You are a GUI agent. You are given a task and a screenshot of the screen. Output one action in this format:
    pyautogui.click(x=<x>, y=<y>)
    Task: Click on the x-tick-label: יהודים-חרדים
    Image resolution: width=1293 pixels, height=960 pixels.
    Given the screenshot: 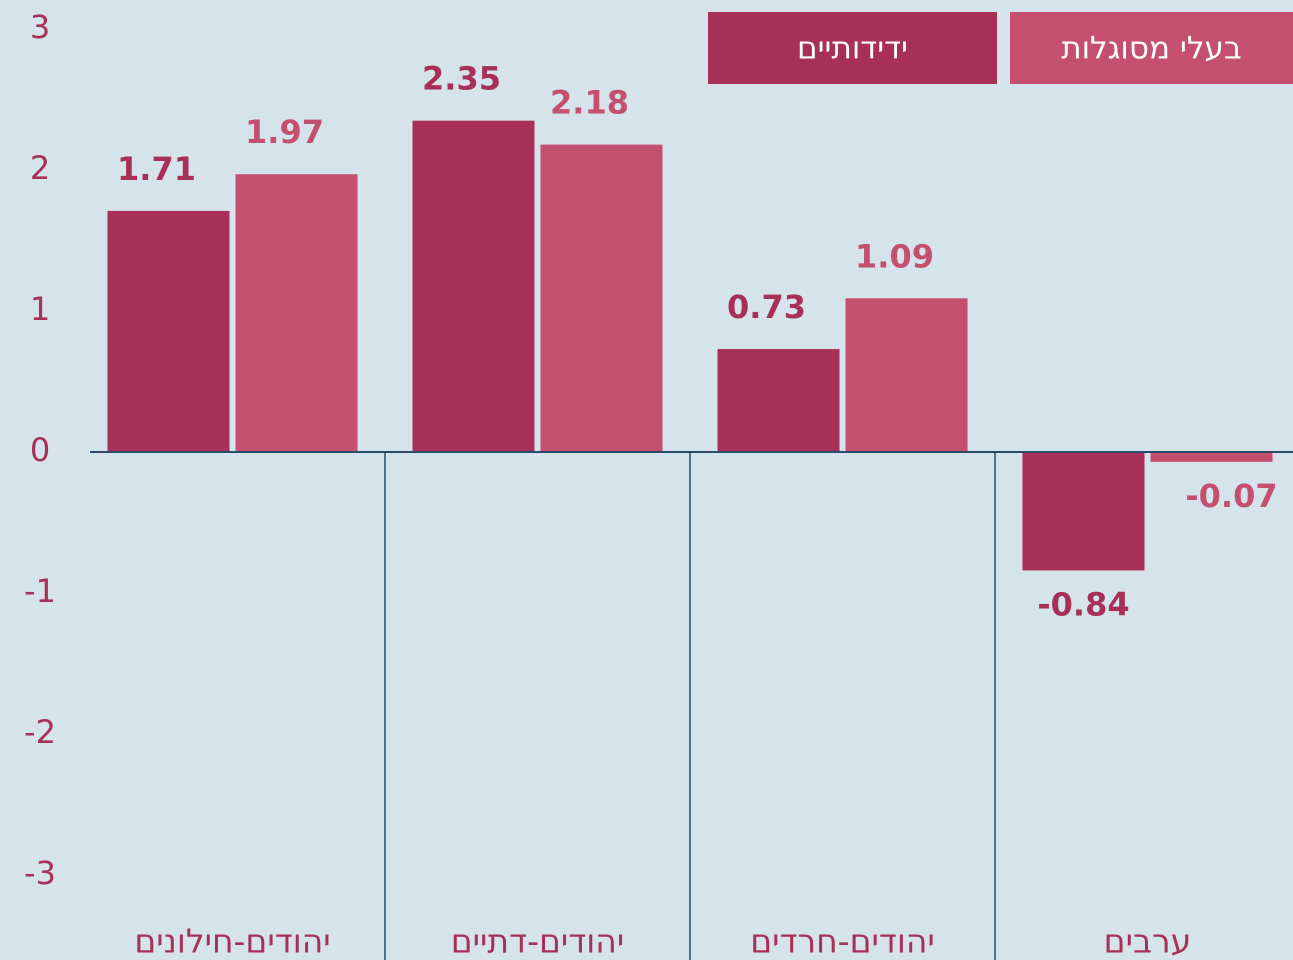 What is the action you would take?
    pyautogui.click(x=842, y=941)
    